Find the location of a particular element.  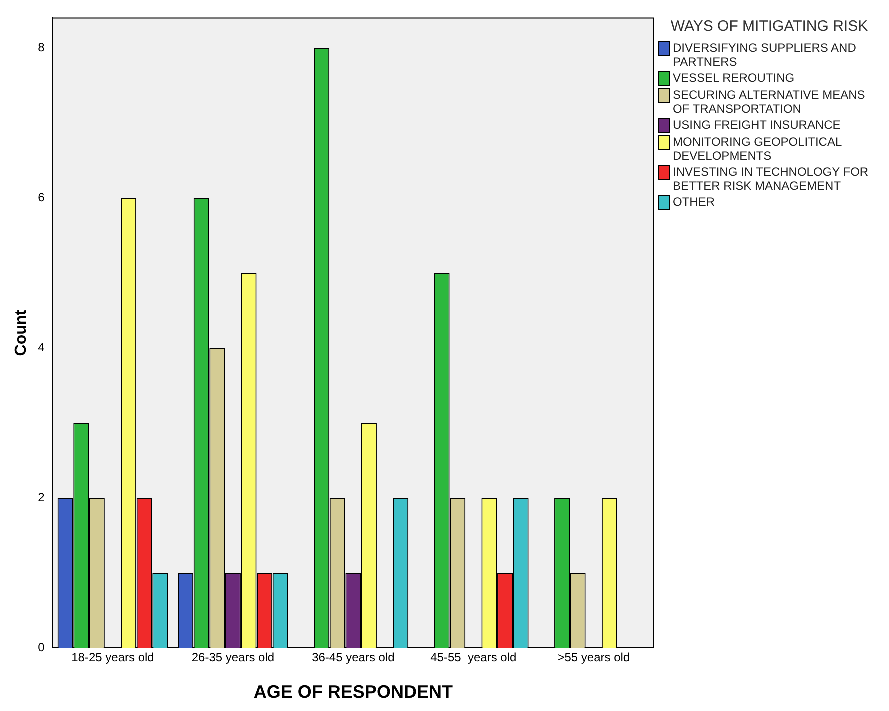

y-tick-label: 6 is located at coordinates (42, 197).